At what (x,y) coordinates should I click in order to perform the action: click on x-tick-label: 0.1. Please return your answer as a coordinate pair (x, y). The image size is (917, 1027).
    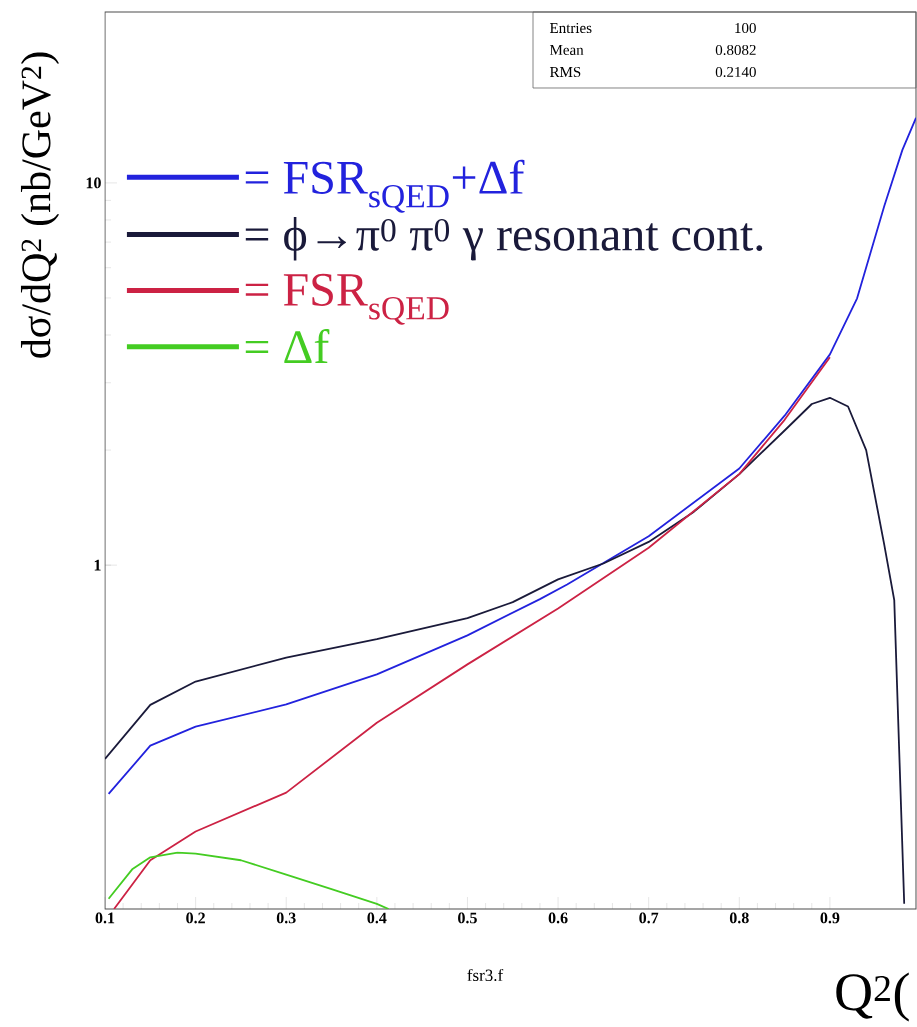
    Looking at the image, I should click on (105, 918).